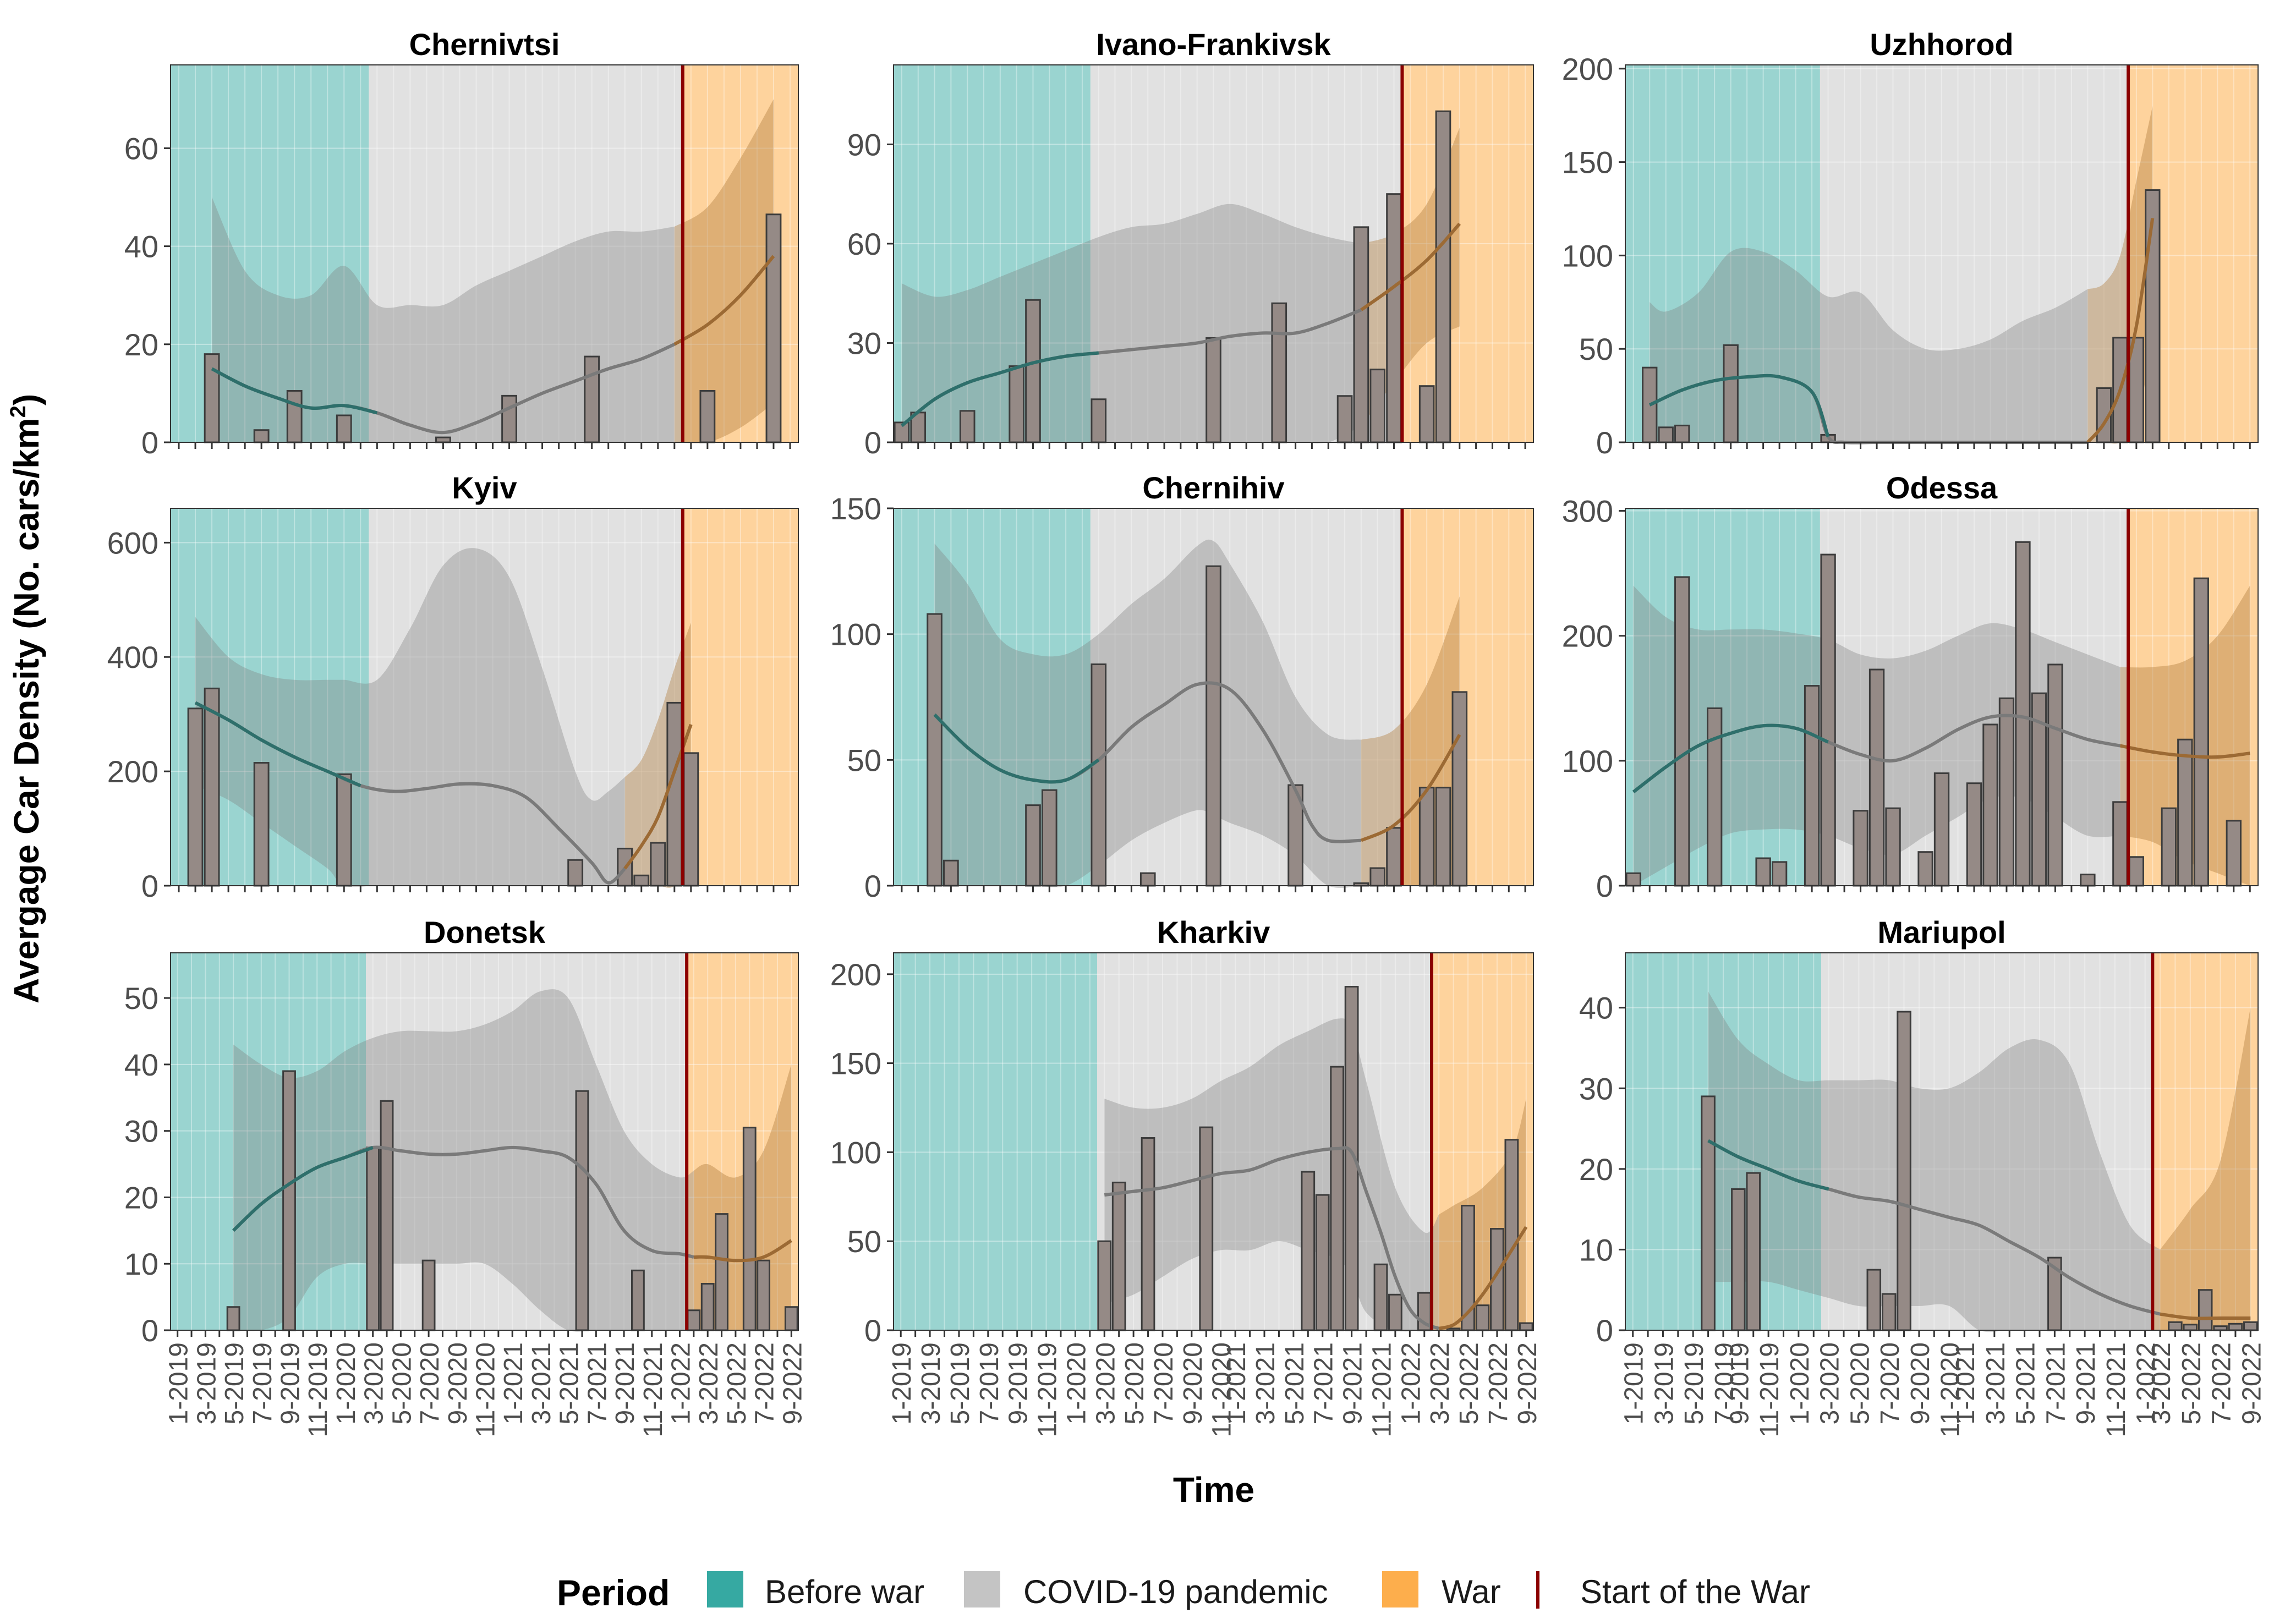  Describe the element at coordinates (318, 1390) in the screenshot. I see `x-tick-label: 11-2019` at that location.